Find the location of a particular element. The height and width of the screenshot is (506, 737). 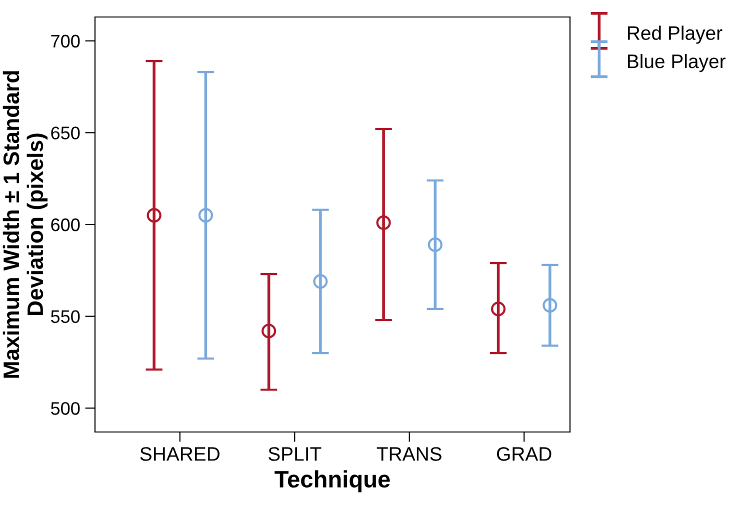

y-tick-label: 500 is located at coordinates (65, 408).